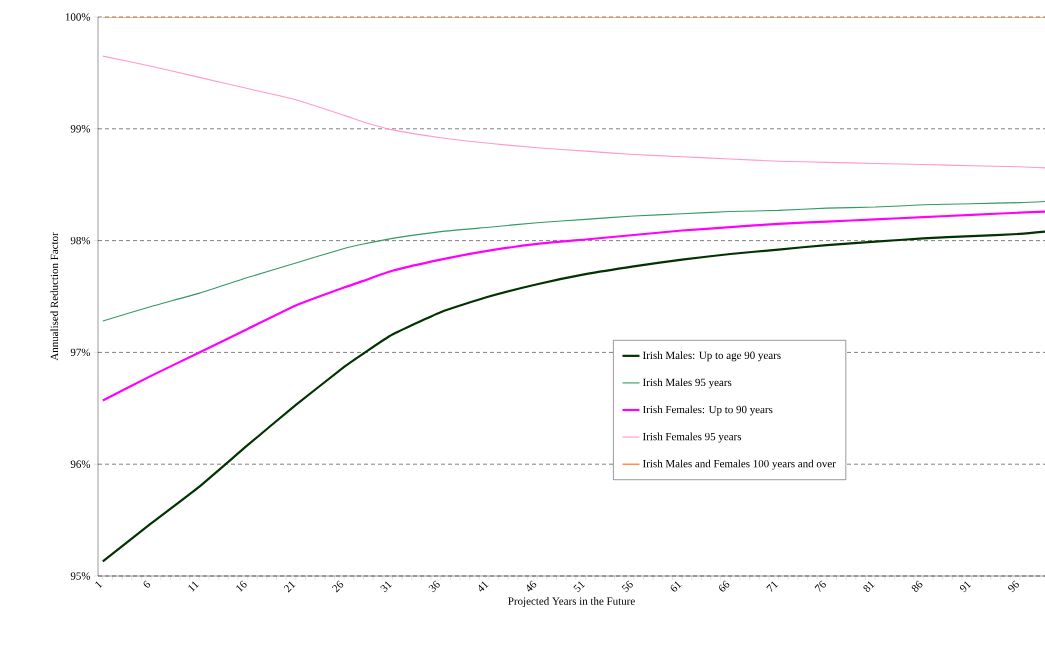  Describe the element at coordinates (772, 586) in the screenshot. I see `x-tick-label: 71` at that location.